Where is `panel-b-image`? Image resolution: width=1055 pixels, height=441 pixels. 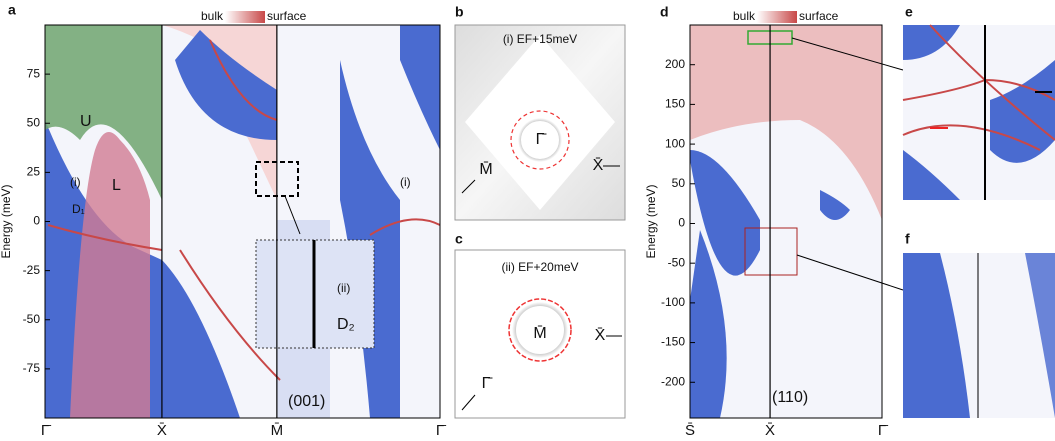 panel-b-image is located at coordinates (540, 122).